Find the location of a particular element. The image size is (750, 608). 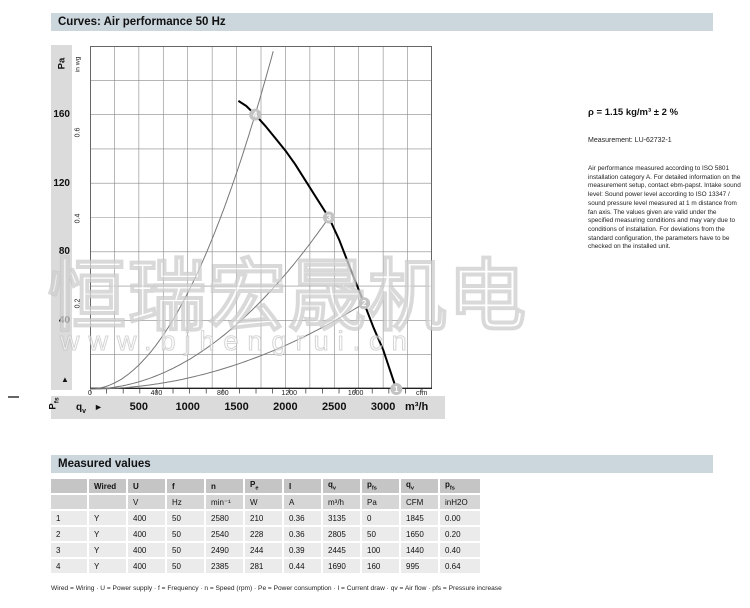

value-cell: 0.44 is located at coordinates (302, 566).